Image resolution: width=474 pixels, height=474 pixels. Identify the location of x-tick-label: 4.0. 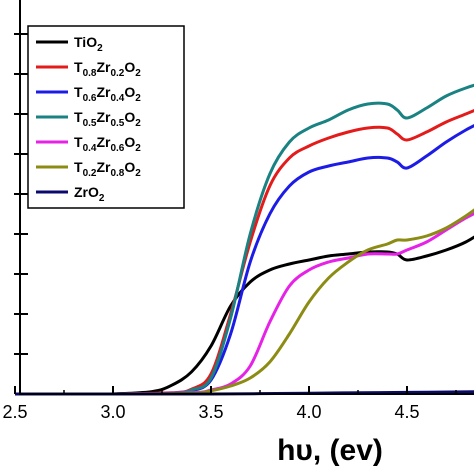
(308, 412).